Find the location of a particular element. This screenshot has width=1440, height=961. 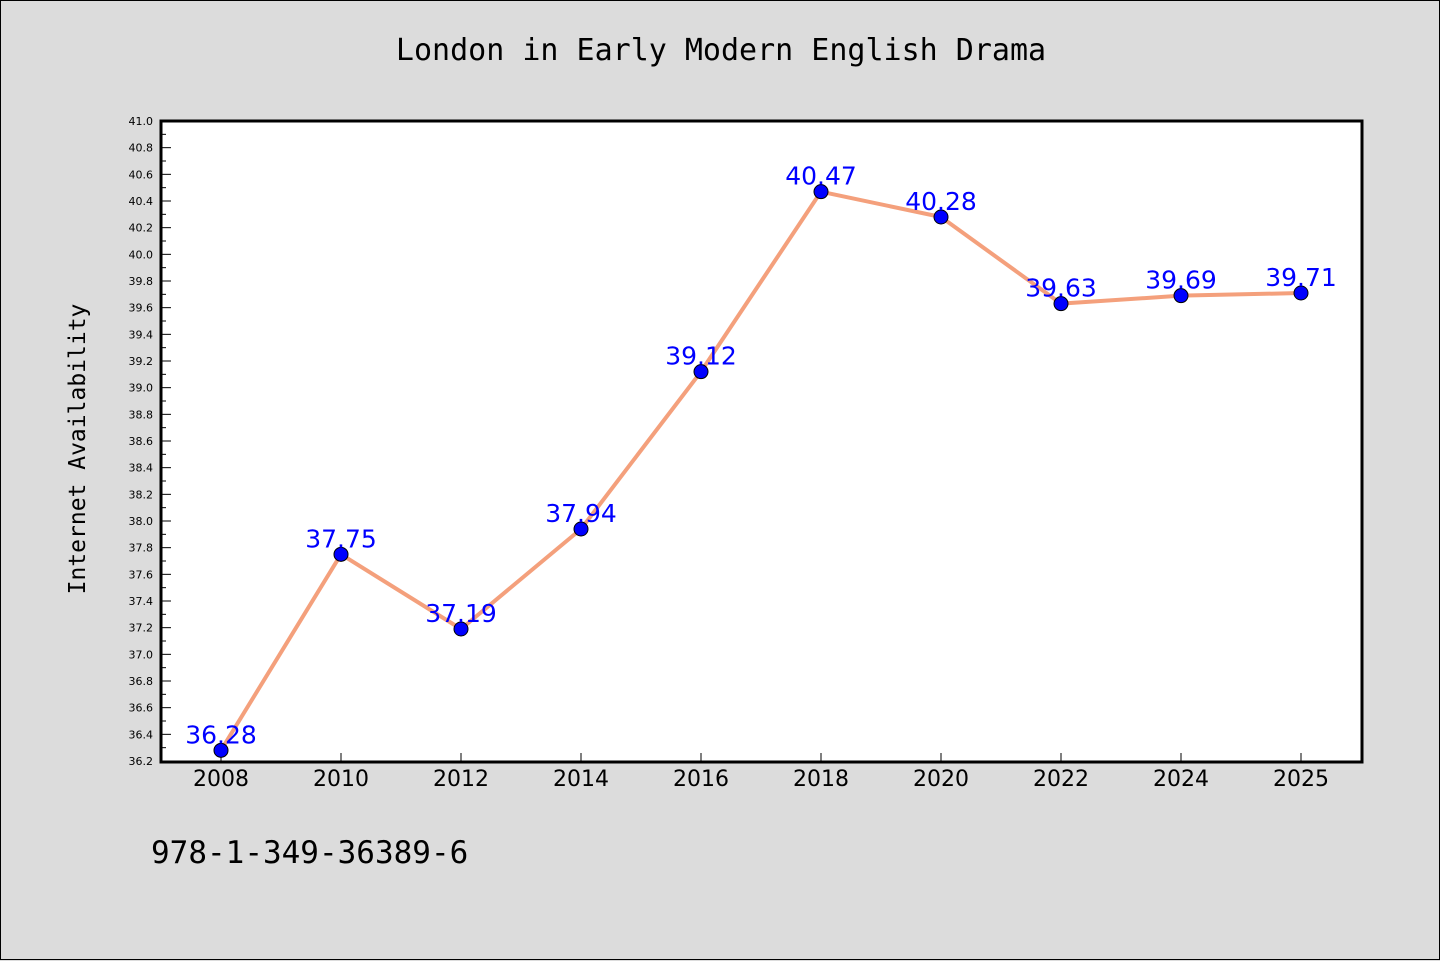

y-tick-label: 36.8 is located at coordinates (141, 681).